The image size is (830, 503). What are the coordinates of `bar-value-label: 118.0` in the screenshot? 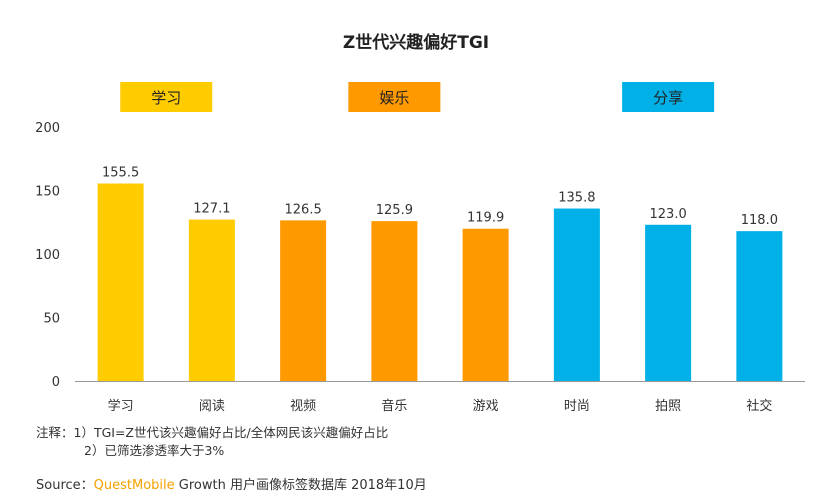 It's located at (759, 220).